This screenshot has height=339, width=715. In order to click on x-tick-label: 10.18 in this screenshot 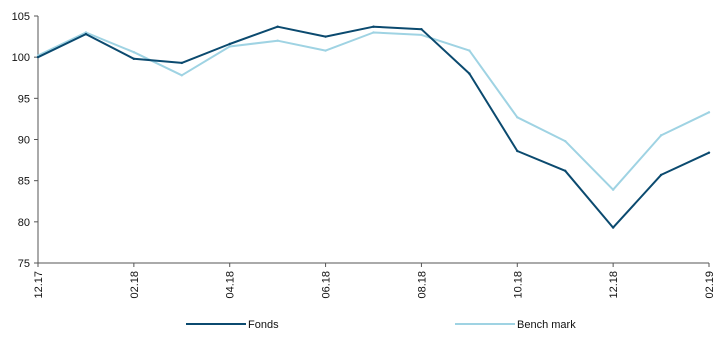, I will do `click(518, 285)`.